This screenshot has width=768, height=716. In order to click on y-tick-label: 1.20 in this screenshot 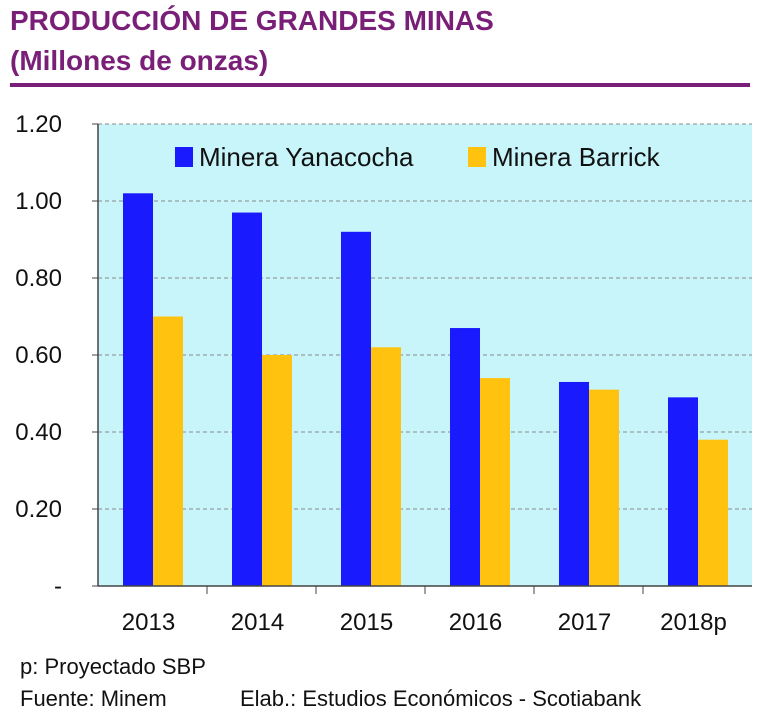, I will do `click(38, 124)`.